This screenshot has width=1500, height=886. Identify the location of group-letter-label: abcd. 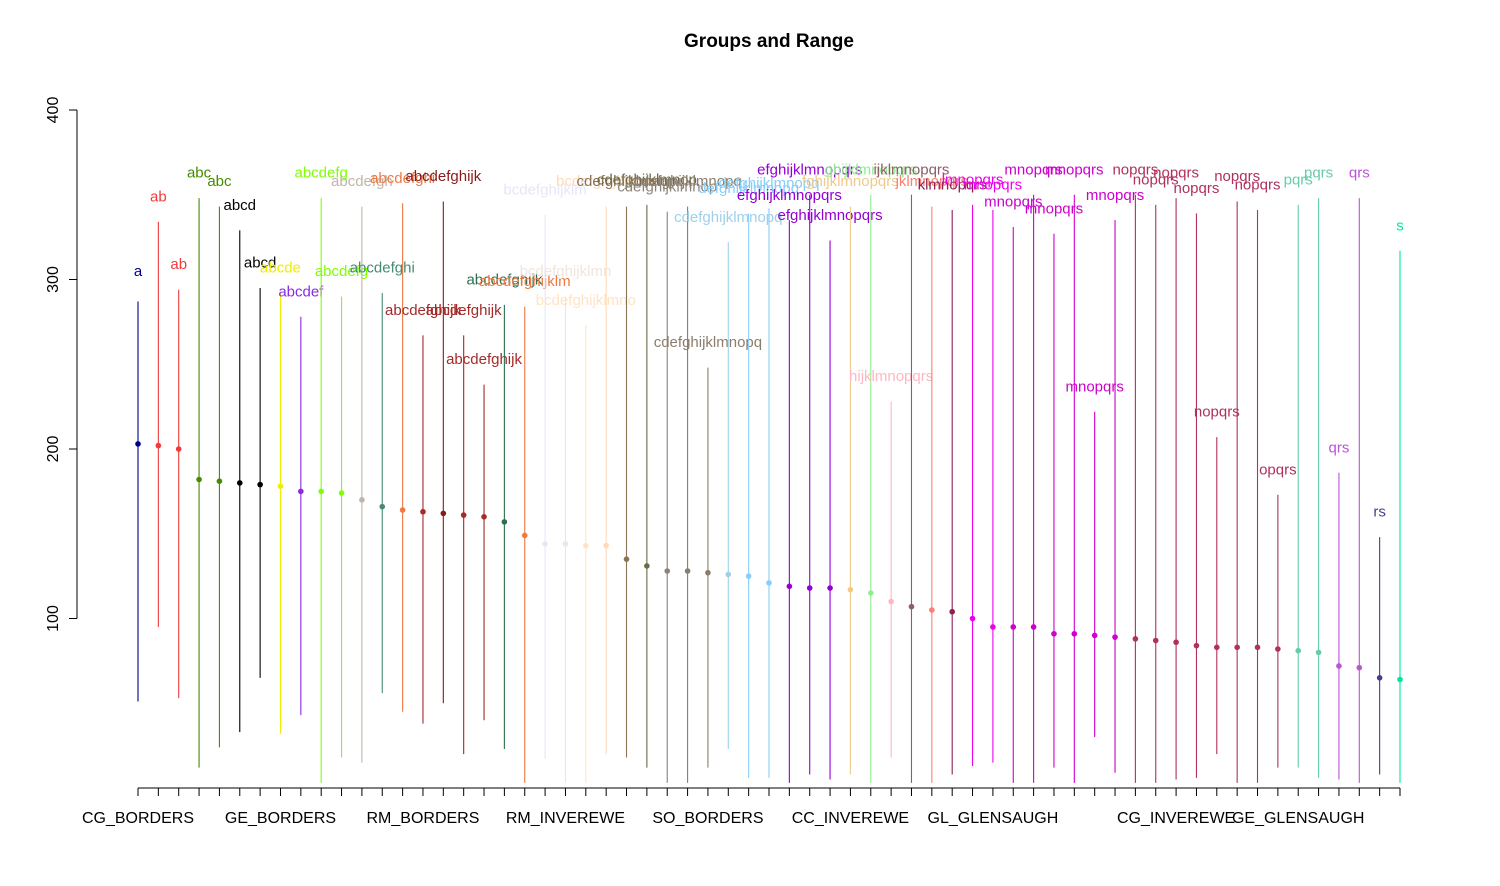
(240, 205).